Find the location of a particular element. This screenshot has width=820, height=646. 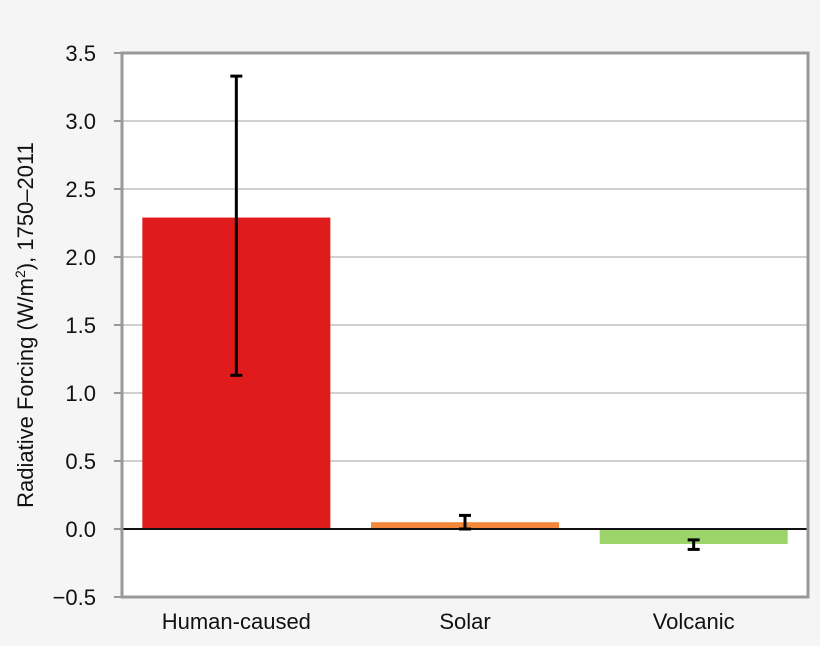

y-tick-label: −0.5 is located at coordinates (74, 597).